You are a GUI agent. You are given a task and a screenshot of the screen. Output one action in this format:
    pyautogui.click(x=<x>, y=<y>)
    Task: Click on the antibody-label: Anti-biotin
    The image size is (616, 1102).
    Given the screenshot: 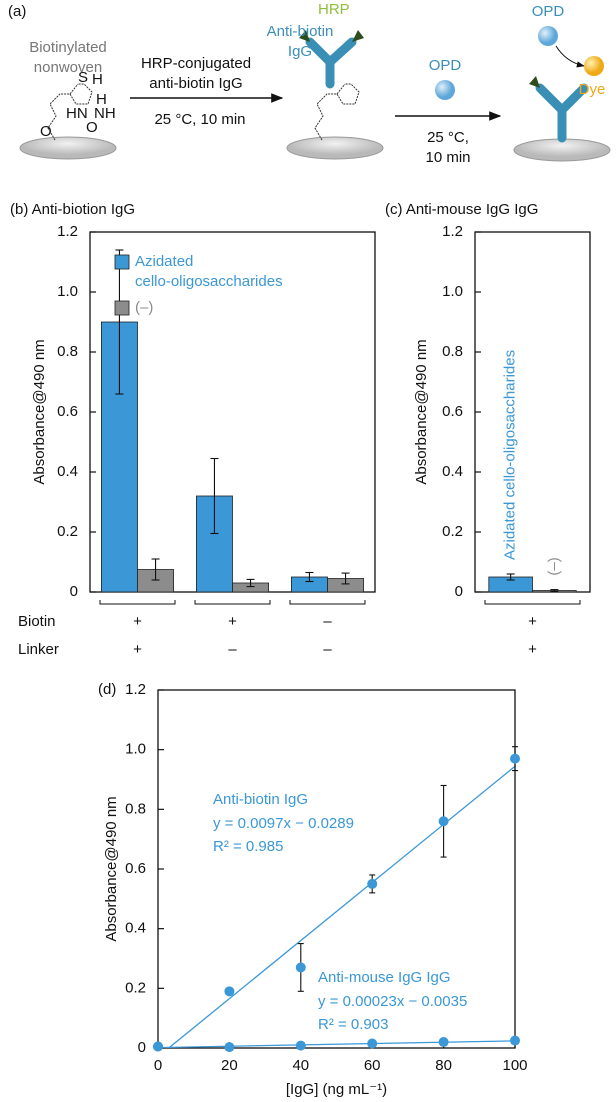 What is the action you would take?
    pyautogui.click(x=300, y=31)
    